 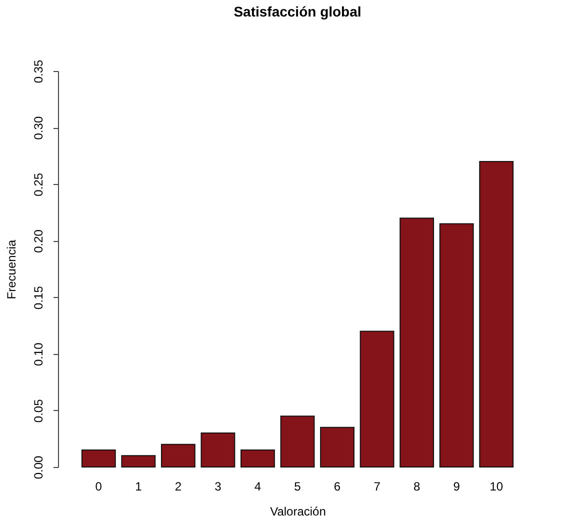 I want to click on y-axis-title: Frecuencia, so click(x=11, y=270).